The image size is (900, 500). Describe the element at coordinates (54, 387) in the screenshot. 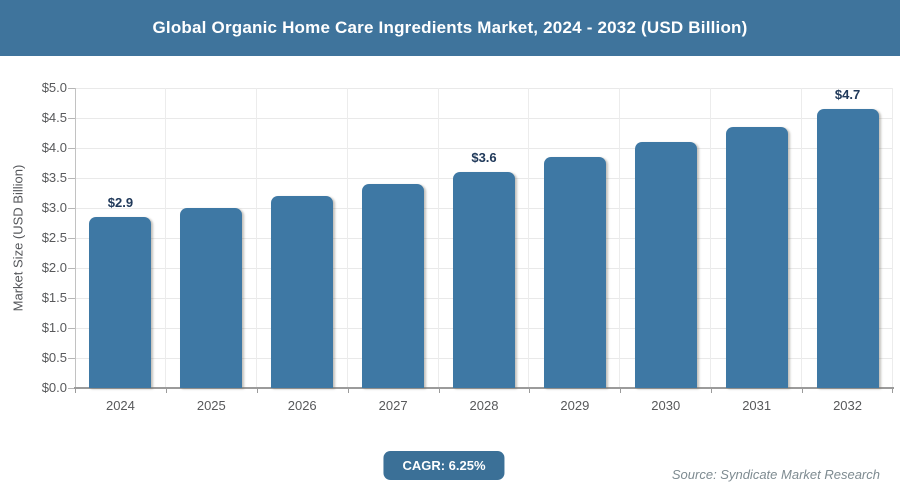

I see `y-tick-label: $0.0` at that location.